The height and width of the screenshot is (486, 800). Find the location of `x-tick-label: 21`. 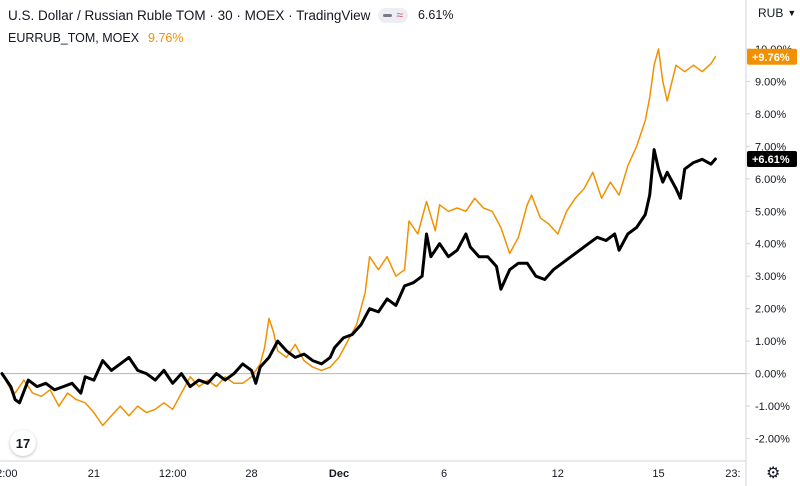

x-tick-label: 21 is located at coordinates (94, 474).